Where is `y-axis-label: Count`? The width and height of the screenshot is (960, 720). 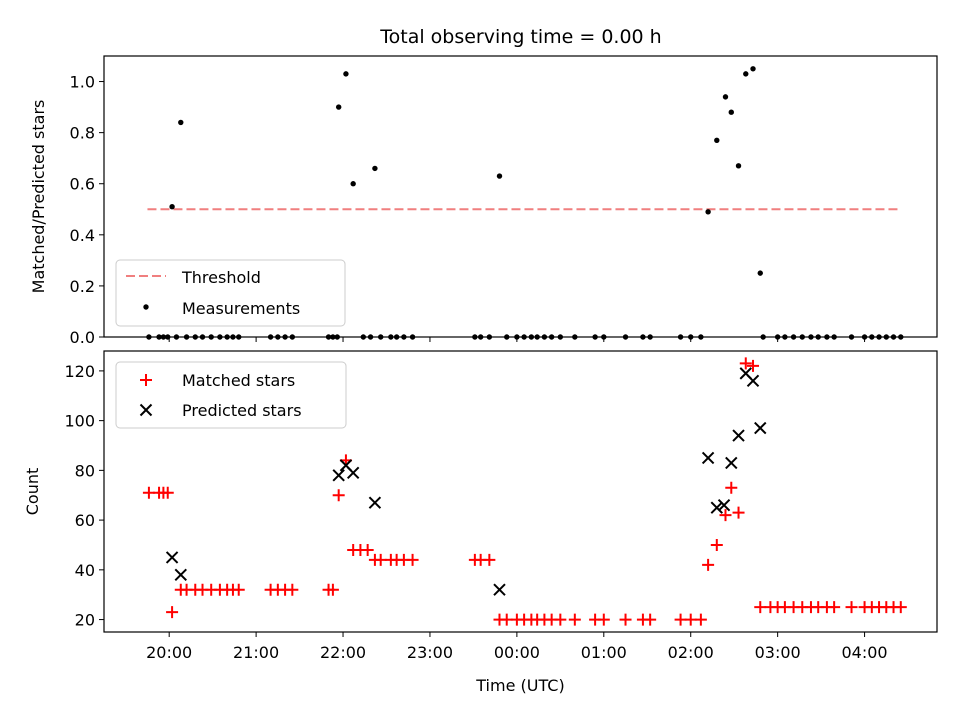 y-axis-label: Count is located at coordinates (32, 492).